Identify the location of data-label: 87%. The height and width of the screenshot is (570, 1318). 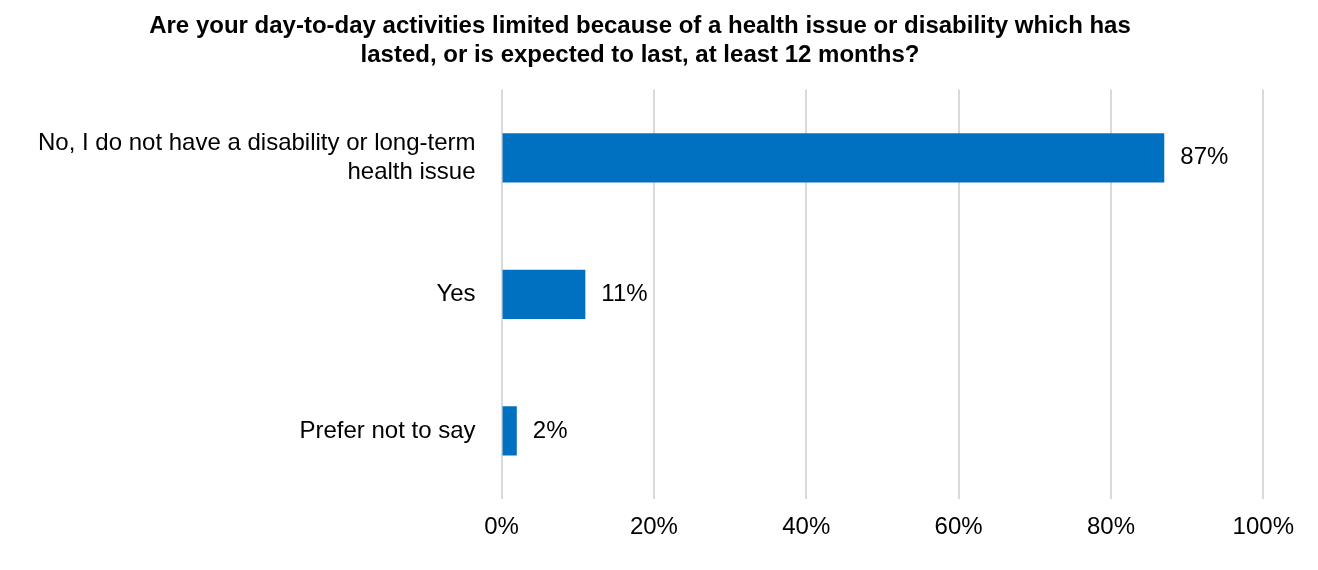
(1204, 156).